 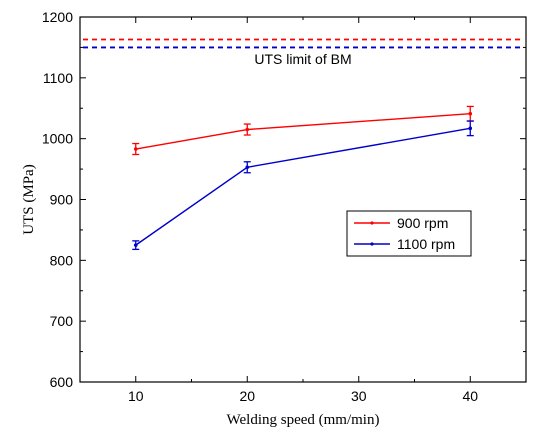 What do you see at coordinates (470, 396) in the screenshot?
I see `x-tick-label: 40` at bounding box center [470, 396].